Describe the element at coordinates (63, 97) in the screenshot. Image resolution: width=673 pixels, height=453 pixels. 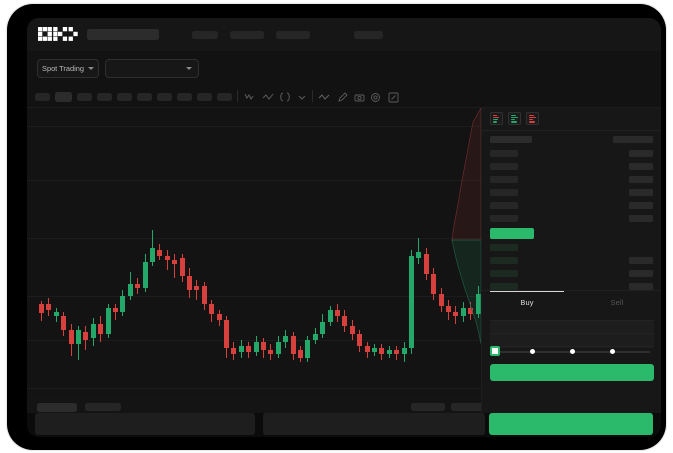
I see `timeframe-2-active` at that location.